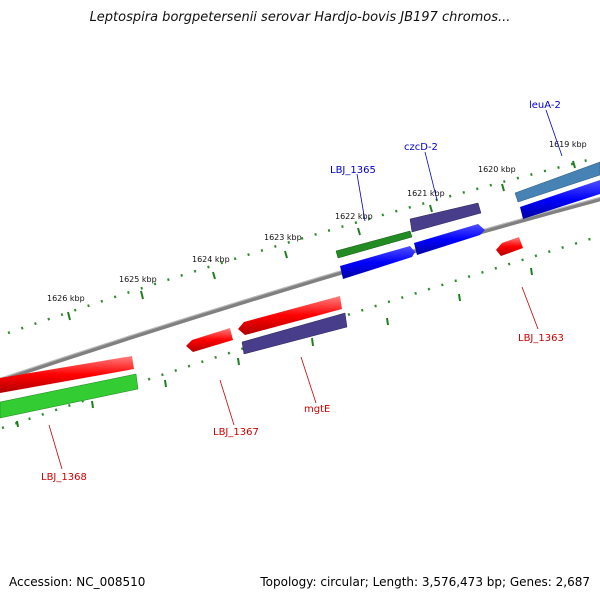 This screenshot has width=600, height=600. I want to click on gene-red-lbj1368, so click(67, 374).